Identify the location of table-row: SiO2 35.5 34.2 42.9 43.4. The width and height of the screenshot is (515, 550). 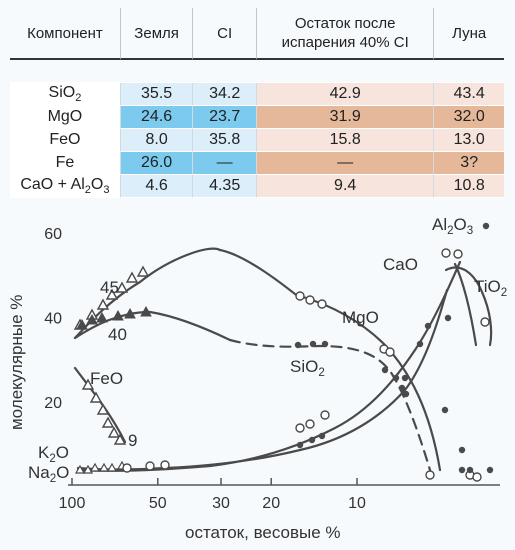
(257, 94).